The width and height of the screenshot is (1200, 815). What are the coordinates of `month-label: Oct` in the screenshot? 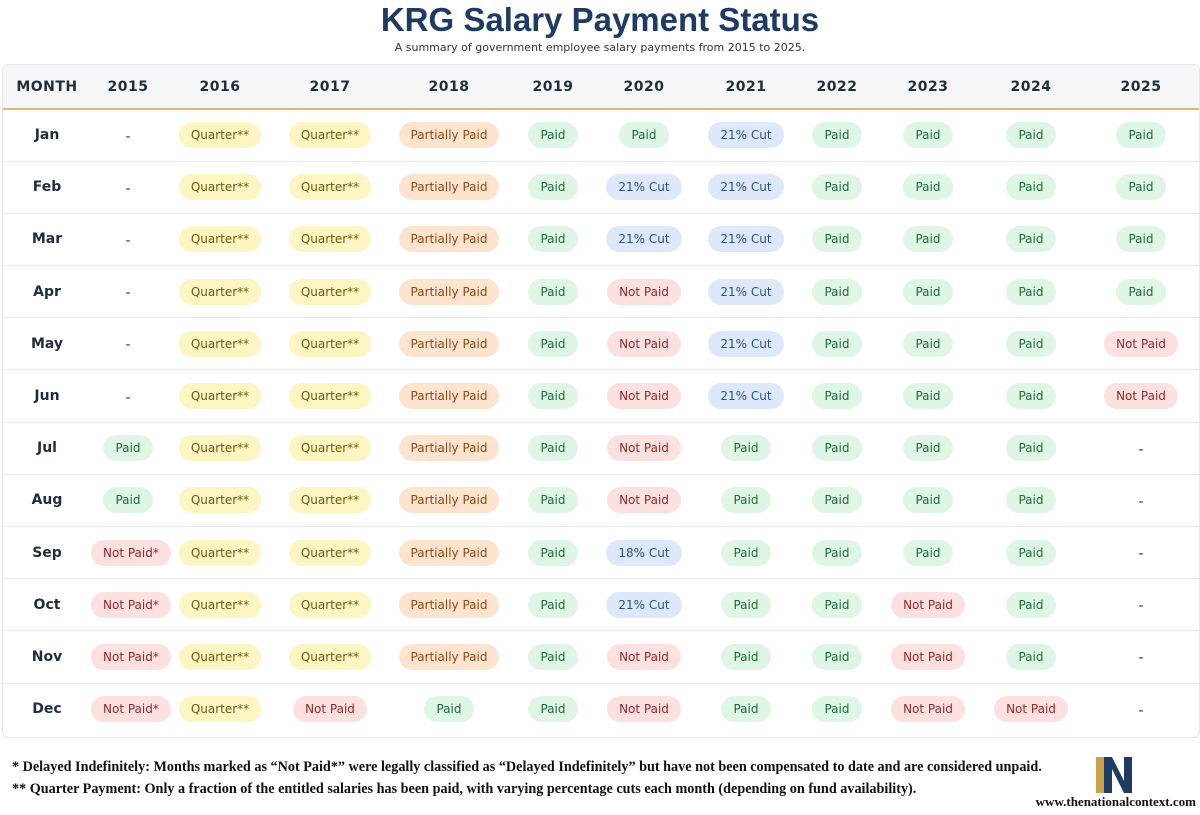 It's located at (47, 605).